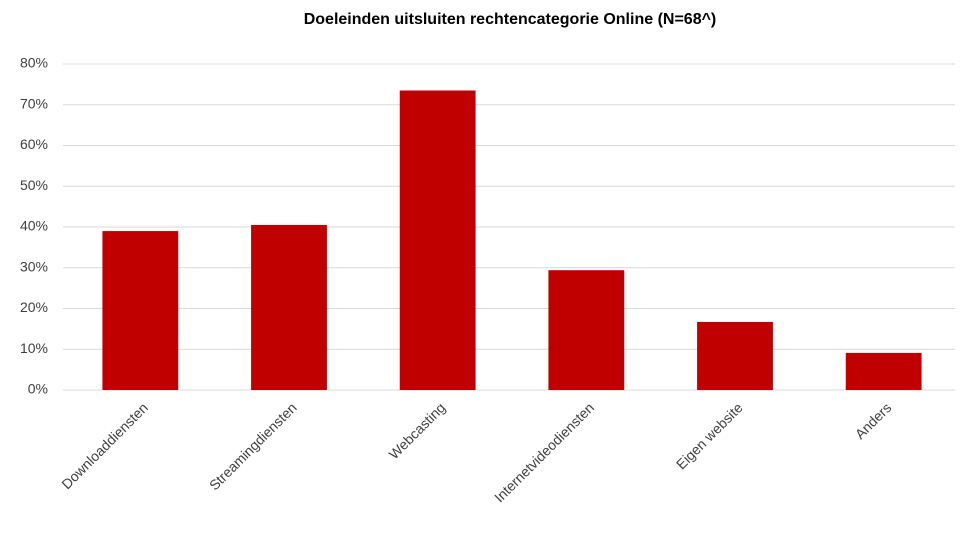 The height and width of the screenshot is (543, 968). Describe the element at coordinates (544, 452) in the screenshot. I see `x-tick-label: Internetvideodiensten` at that location.